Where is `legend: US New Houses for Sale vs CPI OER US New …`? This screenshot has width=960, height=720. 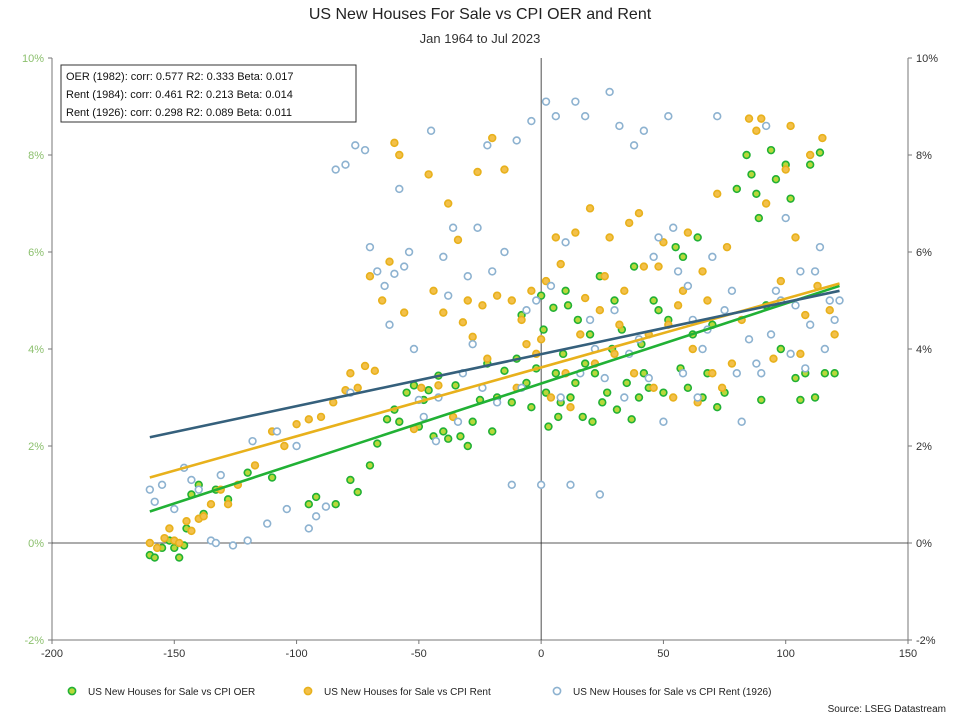 legend: US New Houses for Sale vs CPI OER US New … is located at coordinates (419, 692).